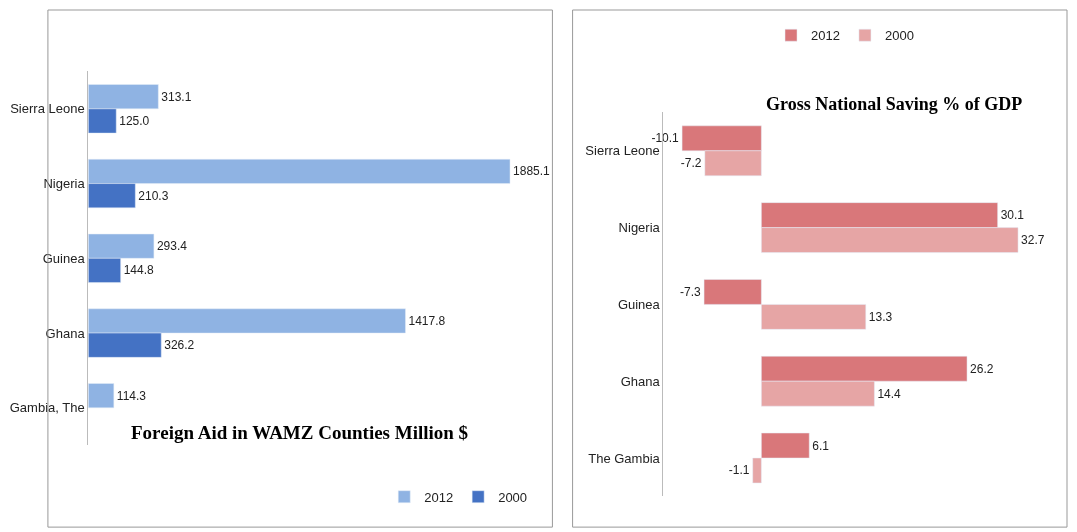 This screenshot has width=1077, height=532. Describe the element at coordinates (691, 163) in the screenshot. I see `data-label: -7.2` at that location.